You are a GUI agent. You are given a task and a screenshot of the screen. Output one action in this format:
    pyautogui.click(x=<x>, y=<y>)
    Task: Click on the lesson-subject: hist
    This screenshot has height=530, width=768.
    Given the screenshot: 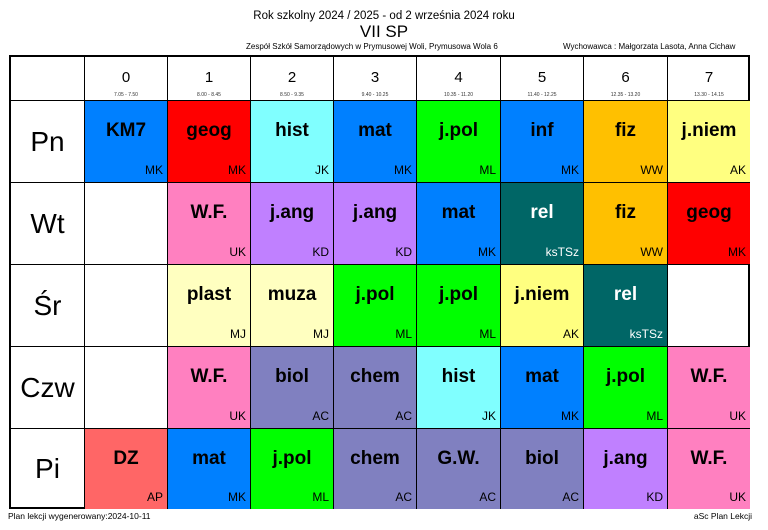 What is the action you would take?
    pyautogui.click(x=292, y=130)
    